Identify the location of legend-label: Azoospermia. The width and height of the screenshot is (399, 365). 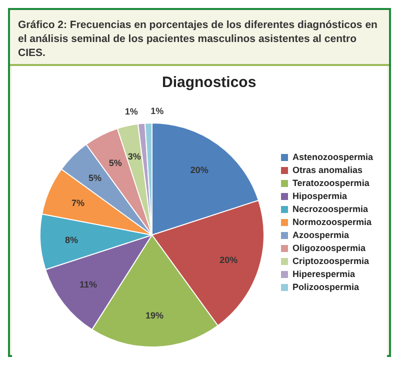
(320, 235).